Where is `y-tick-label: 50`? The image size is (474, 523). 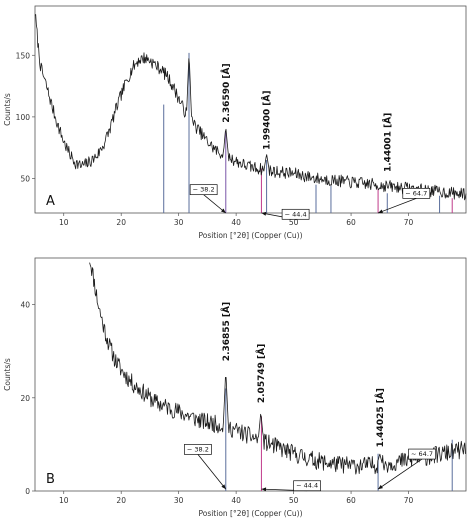 y-tick-label: 50 is located at coordinates (25, 179).